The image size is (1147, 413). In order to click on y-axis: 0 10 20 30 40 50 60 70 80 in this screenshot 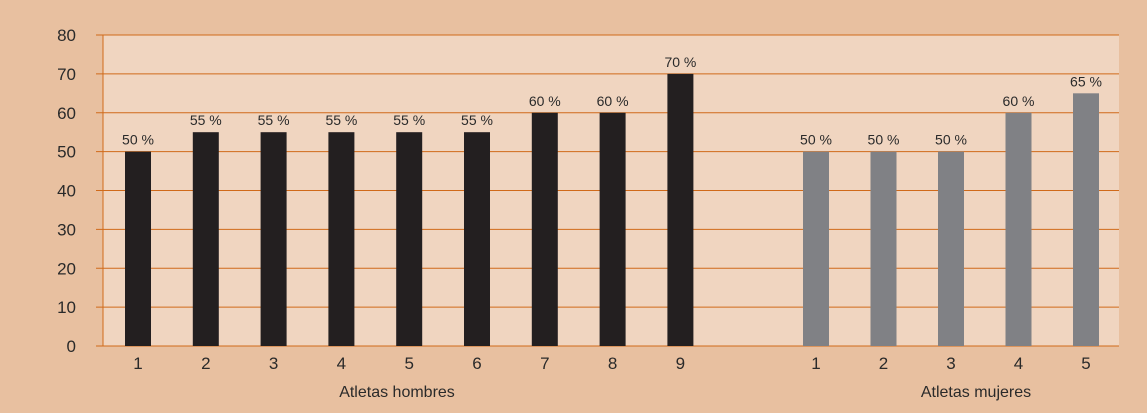, I will do `click(80, 191)`.